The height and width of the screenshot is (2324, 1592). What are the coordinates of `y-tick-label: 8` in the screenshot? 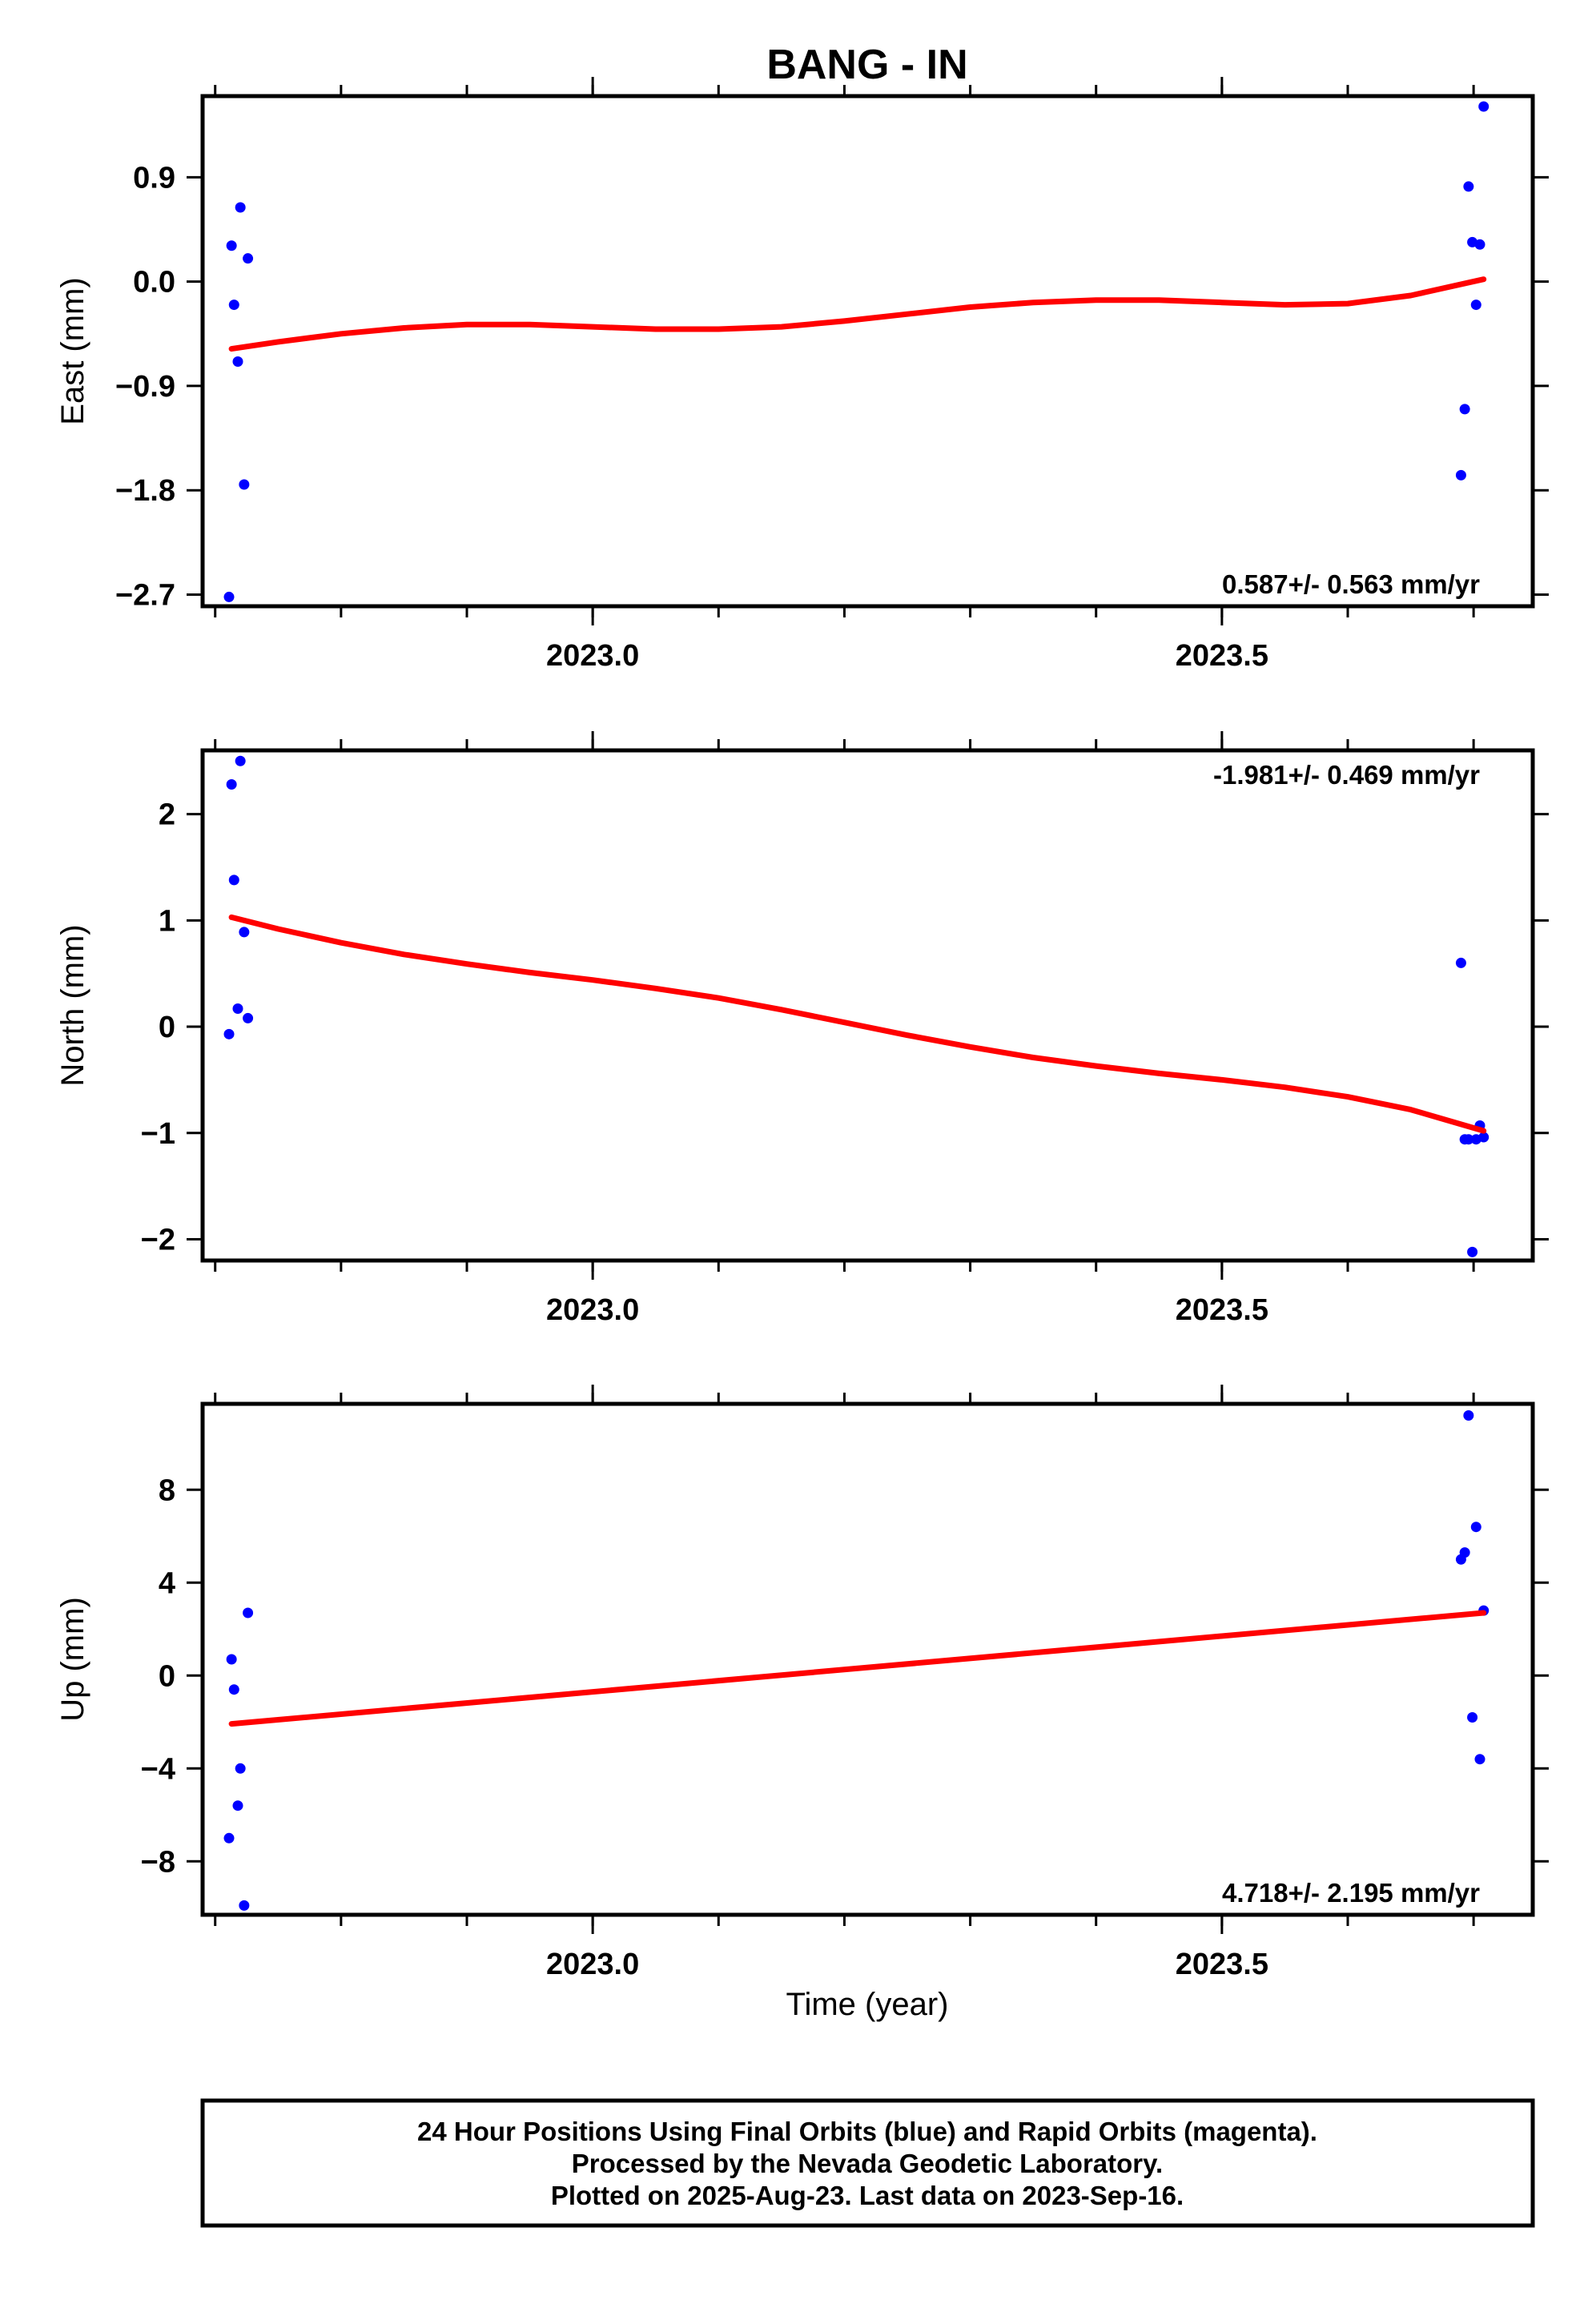 It's located at (167, 1490).